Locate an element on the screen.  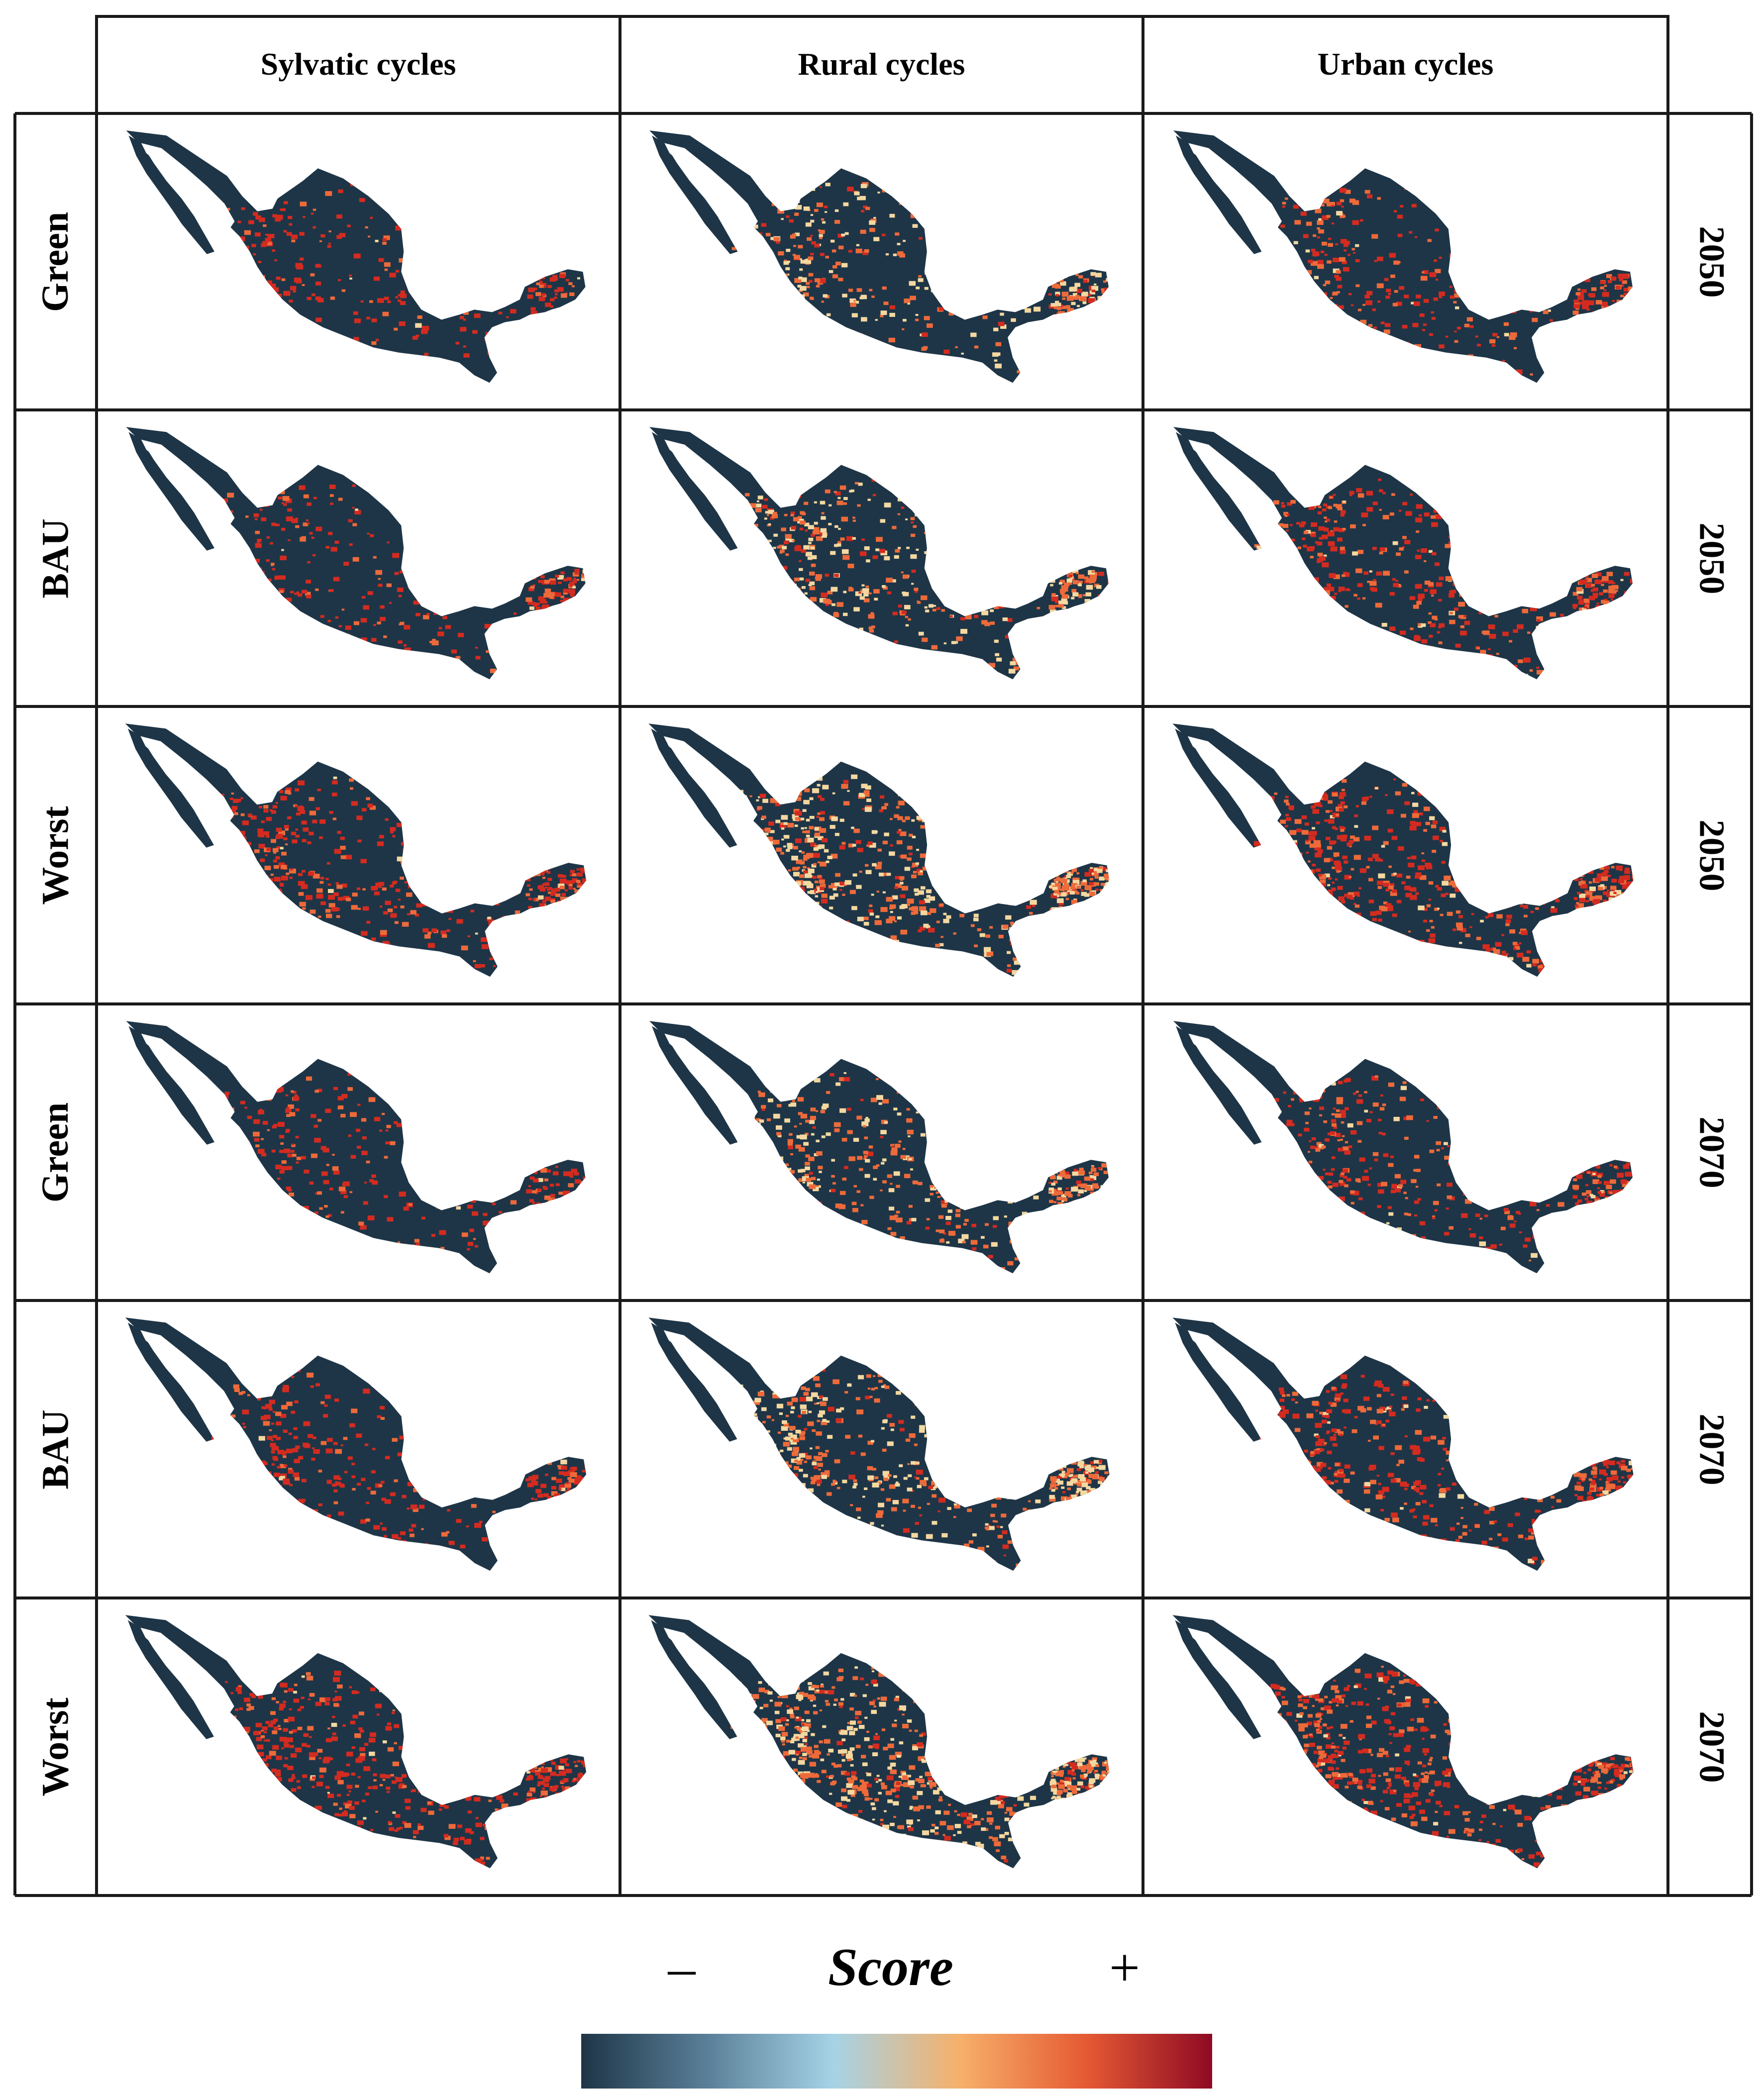
legend-title: Score is located at coordinates (890, 1968).